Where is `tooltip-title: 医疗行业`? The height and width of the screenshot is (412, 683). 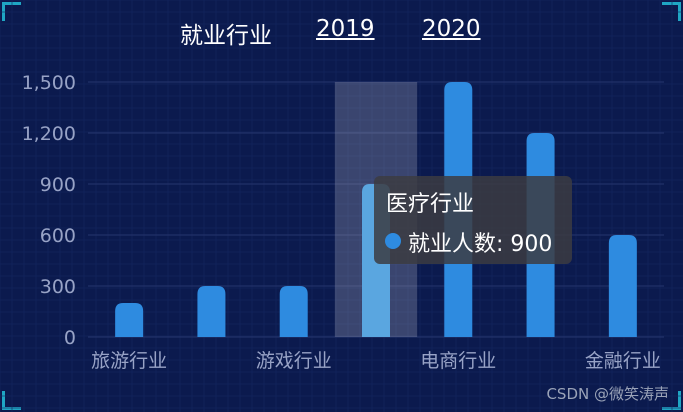 tooltip-title: 医疗行业 is located at coordinates (430, 204).